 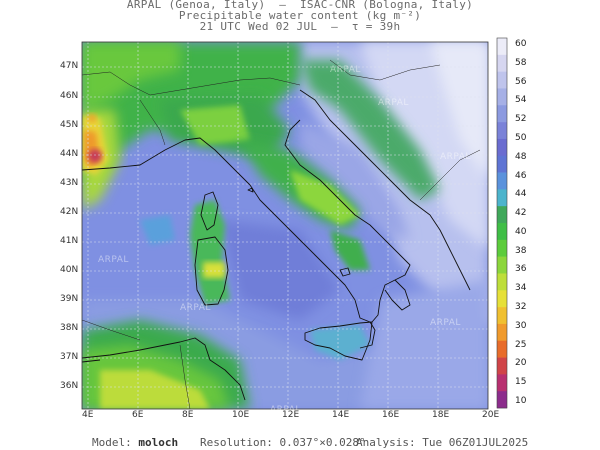 I want to click on resolution-info: Resolution: 0.037°×0.028°, so click(x=283, y=442).